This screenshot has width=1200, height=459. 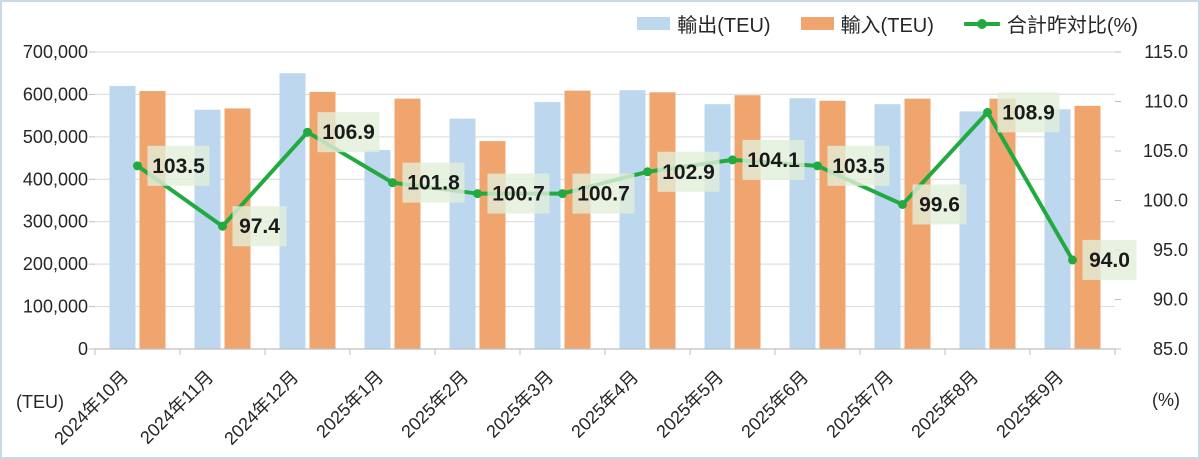 What do you see at coordinates (176, 407) in the screenshot?
I see `x-axis-label: 2024年11月` at bounding box center [176, 407].